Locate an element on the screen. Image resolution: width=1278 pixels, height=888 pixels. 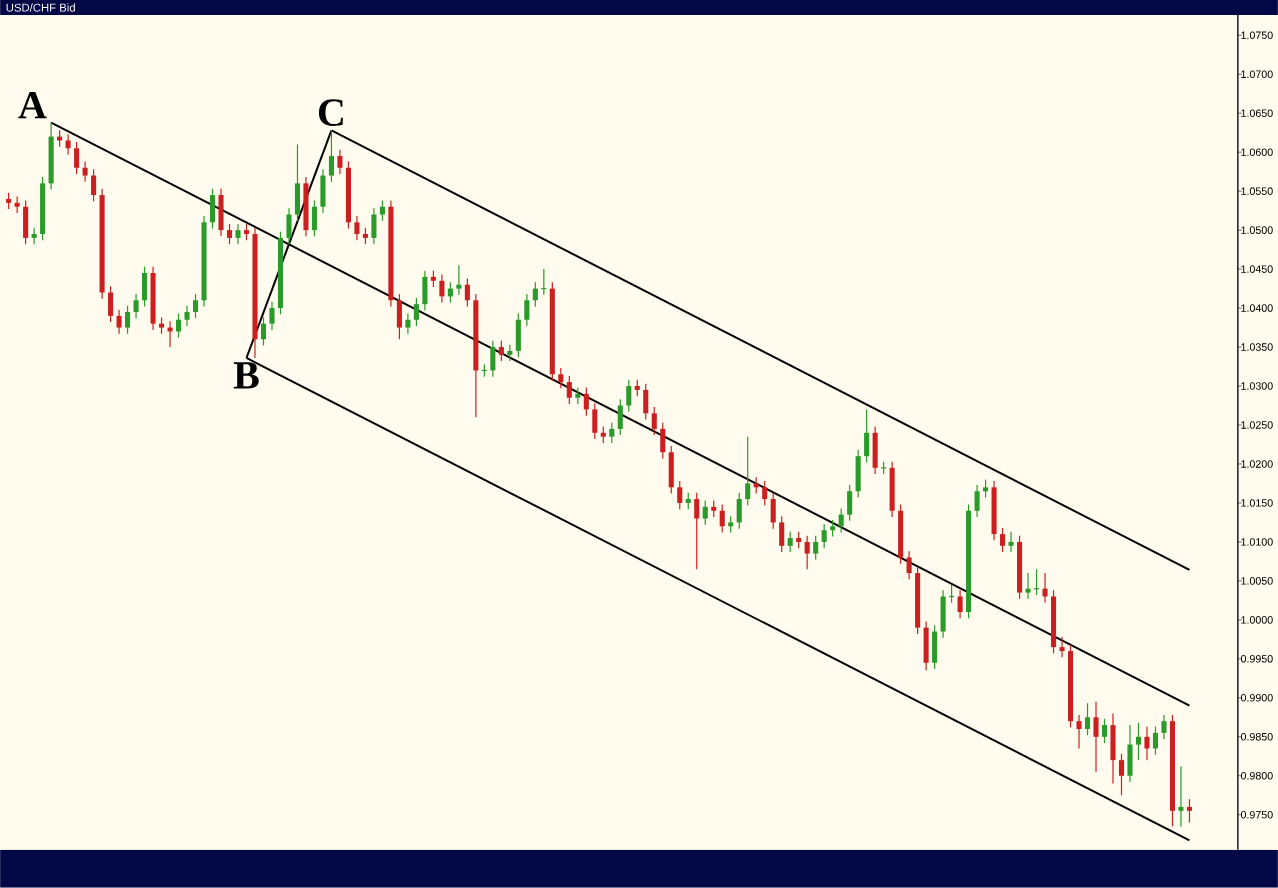
chart-title: USD/CHF Bid is located at coordinates (40, 7).